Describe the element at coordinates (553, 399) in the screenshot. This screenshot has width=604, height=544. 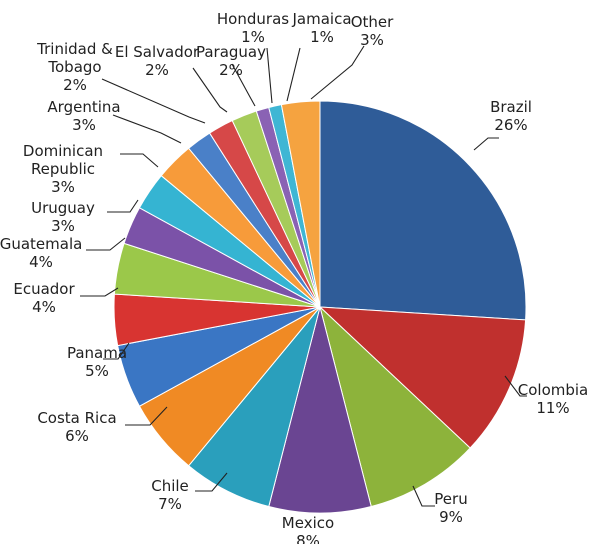
I see `data-label-colombia: Colombia 11%` at that location.